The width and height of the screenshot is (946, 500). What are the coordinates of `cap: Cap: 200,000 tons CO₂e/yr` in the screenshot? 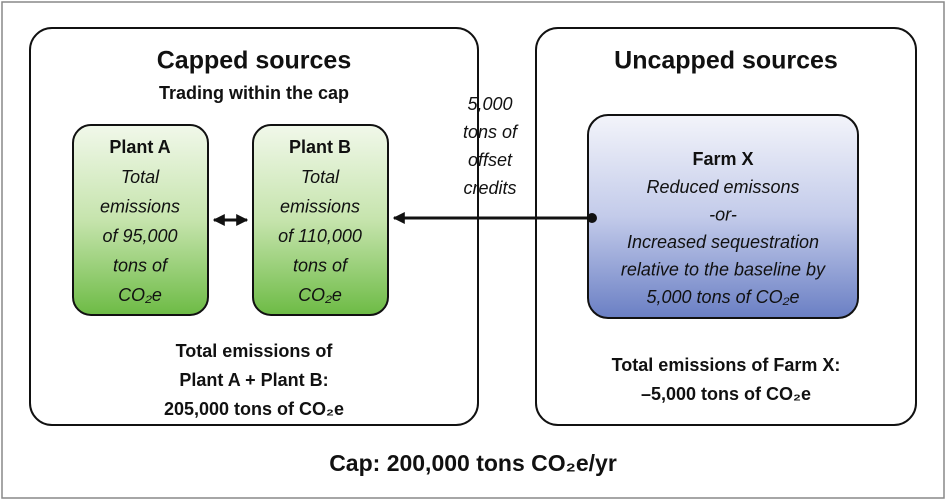 It's located at (473, 463).